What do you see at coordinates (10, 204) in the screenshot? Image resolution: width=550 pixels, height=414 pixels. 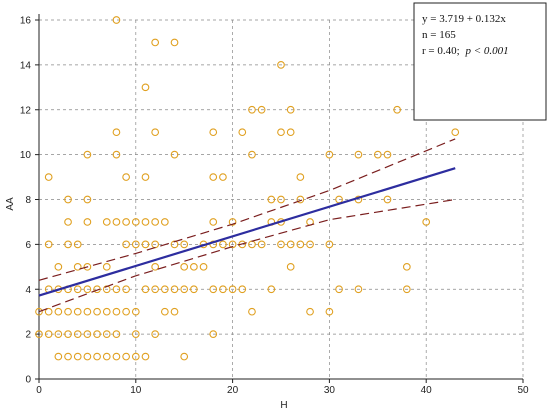 I see `y-axis-label: AA` at bounding box center [10, 204].